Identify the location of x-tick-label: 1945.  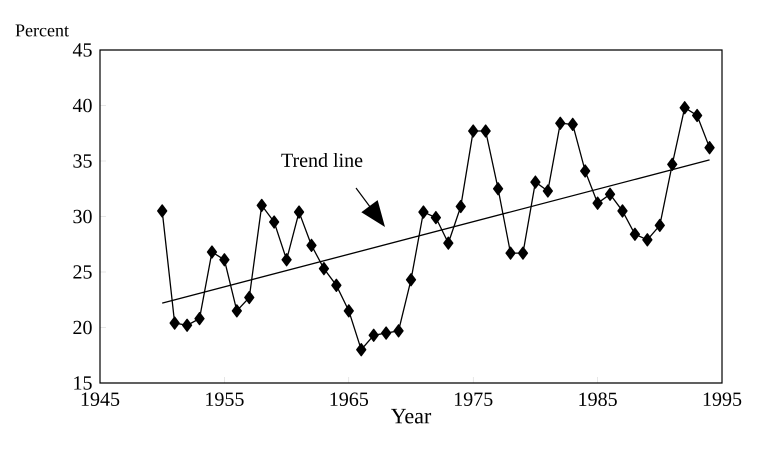
(101, 399).